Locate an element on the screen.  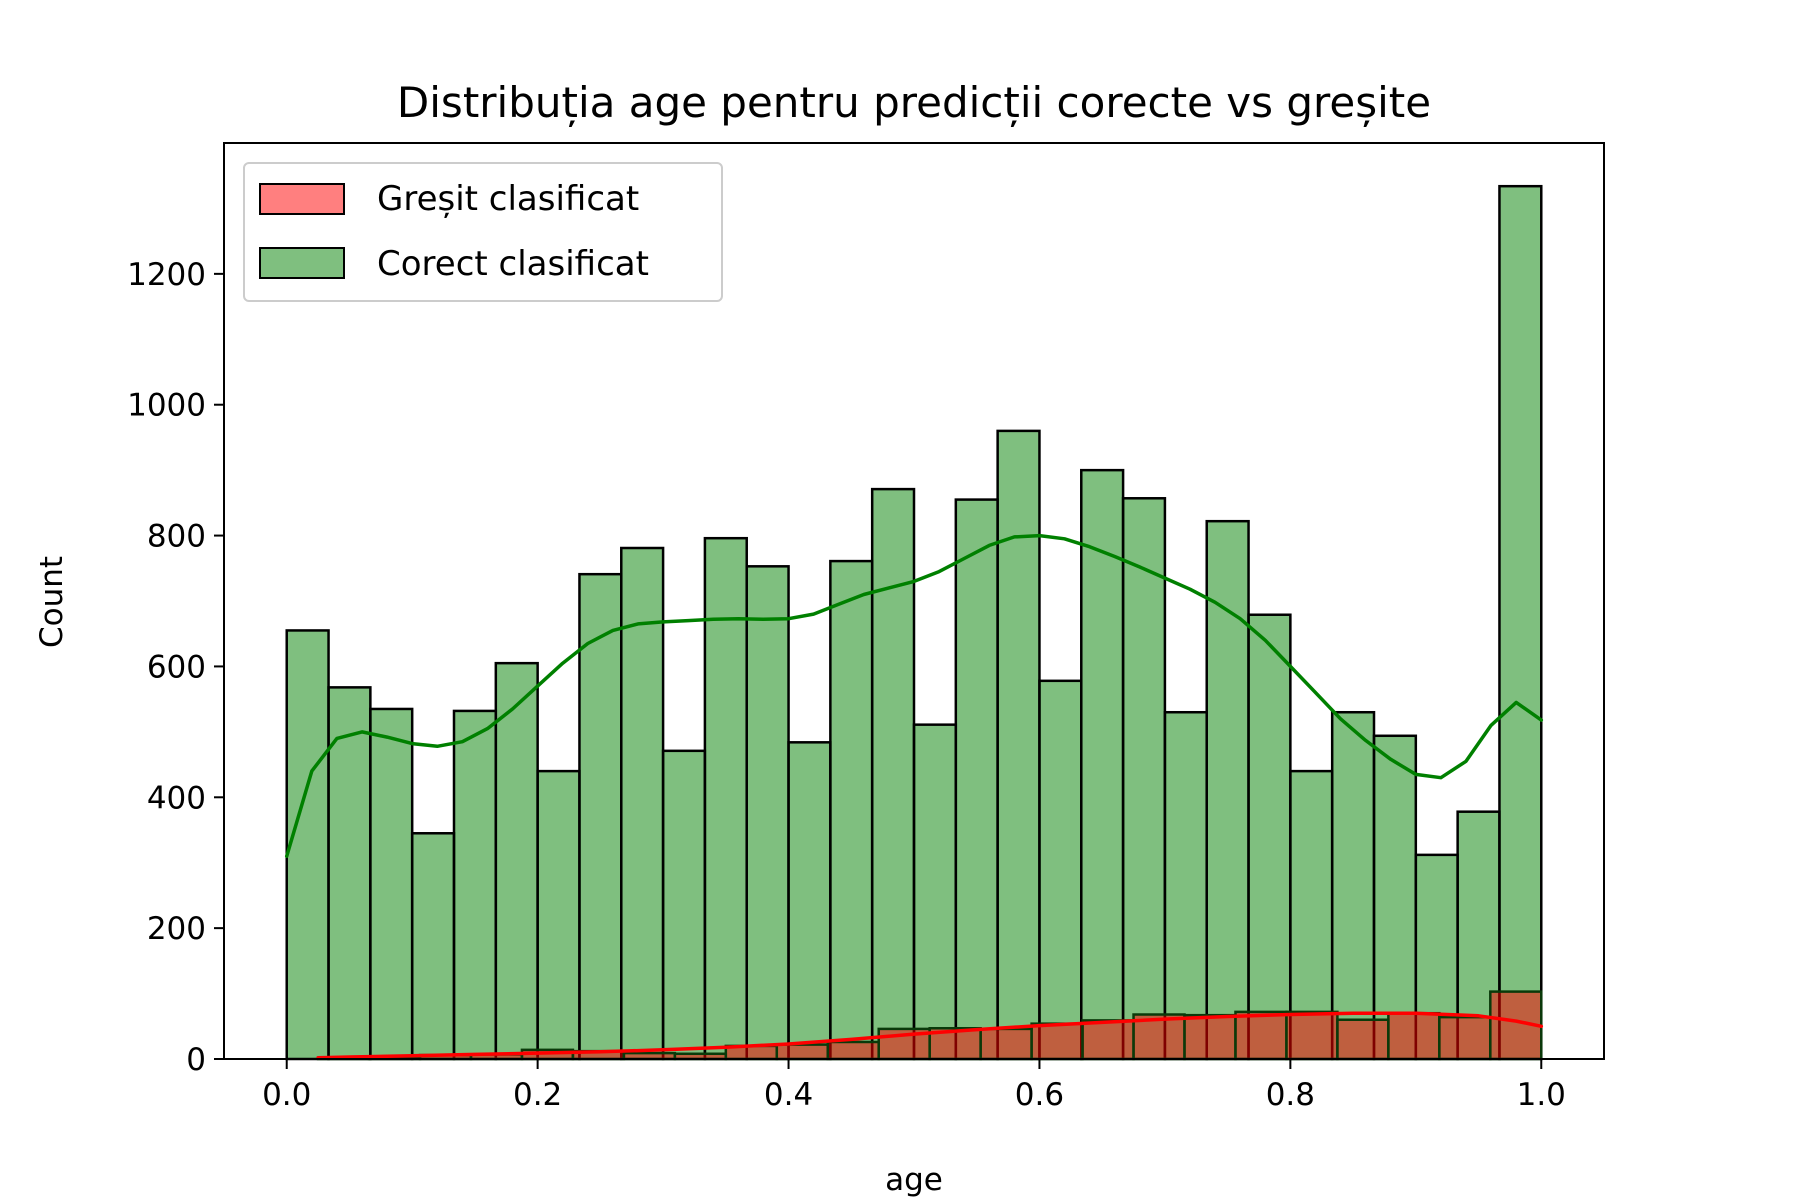
x-tick-label-3: 0.6 is located at coordinates (1039, 1095).